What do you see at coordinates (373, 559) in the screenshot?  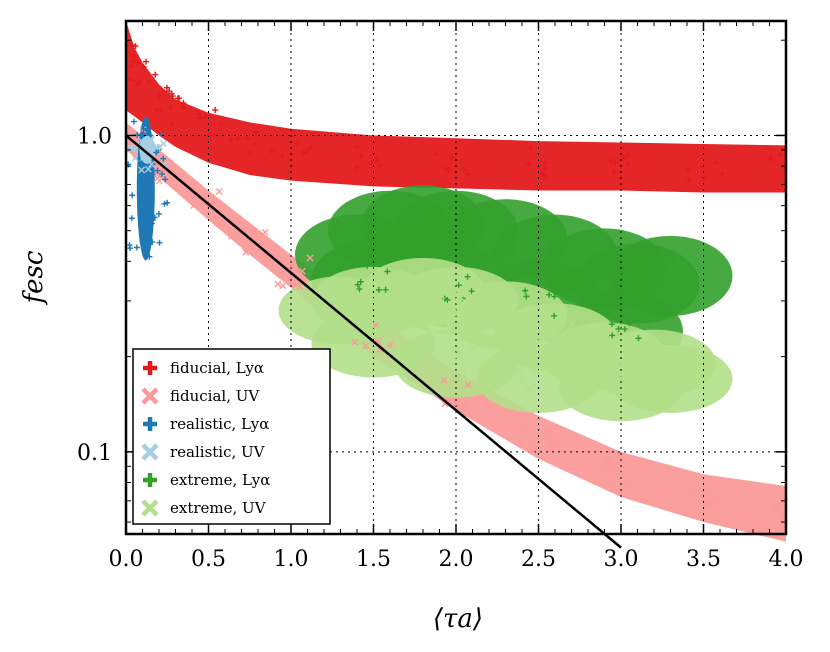 I see `x-tick-label: 1.5` at bounding box center [373, 559].